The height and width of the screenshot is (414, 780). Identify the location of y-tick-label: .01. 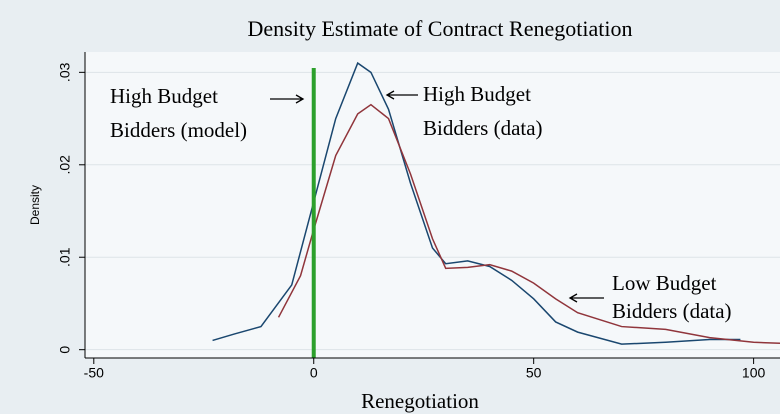
(65, 257).